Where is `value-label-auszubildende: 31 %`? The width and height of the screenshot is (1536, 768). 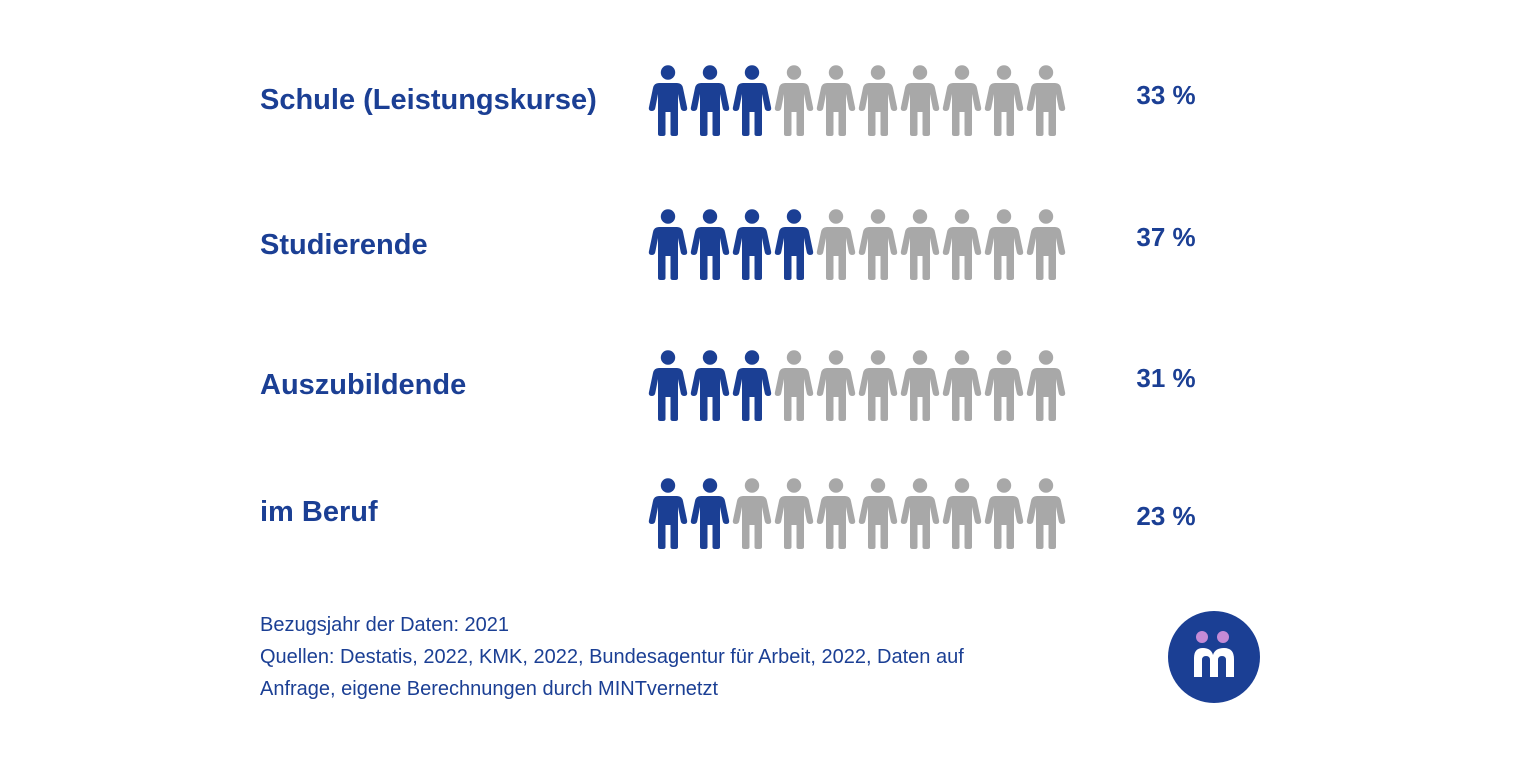
value-label-auszubildende: 31 % is located at coordinates (1166, 378).